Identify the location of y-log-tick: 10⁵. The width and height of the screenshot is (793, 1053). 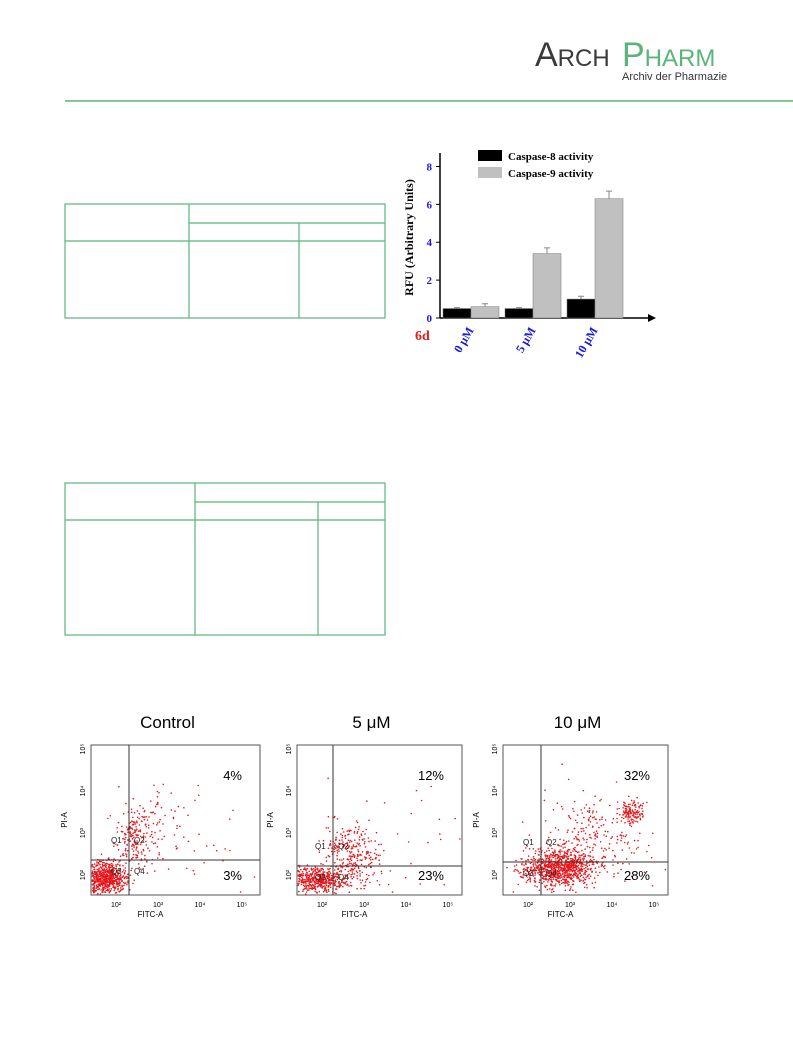
(83, 749).